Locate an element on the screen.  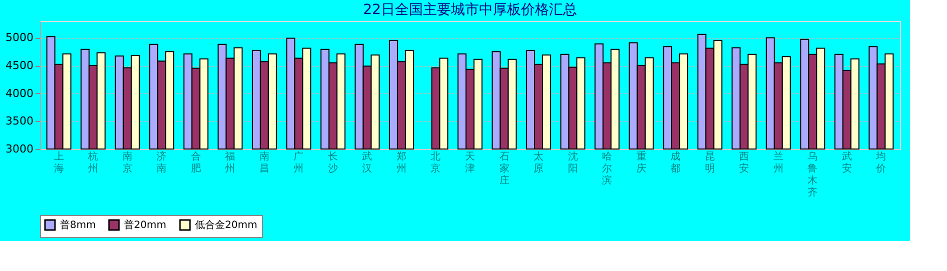
y-tick-label: 3000 is located at coordinates (20, 149).